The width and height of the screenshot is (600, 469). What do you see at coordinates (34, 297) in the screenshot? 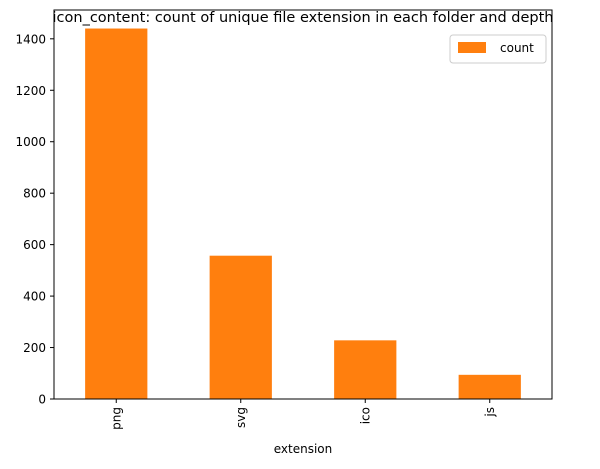
I see `y-tick-label: 400` at bounding box center [34, 297].